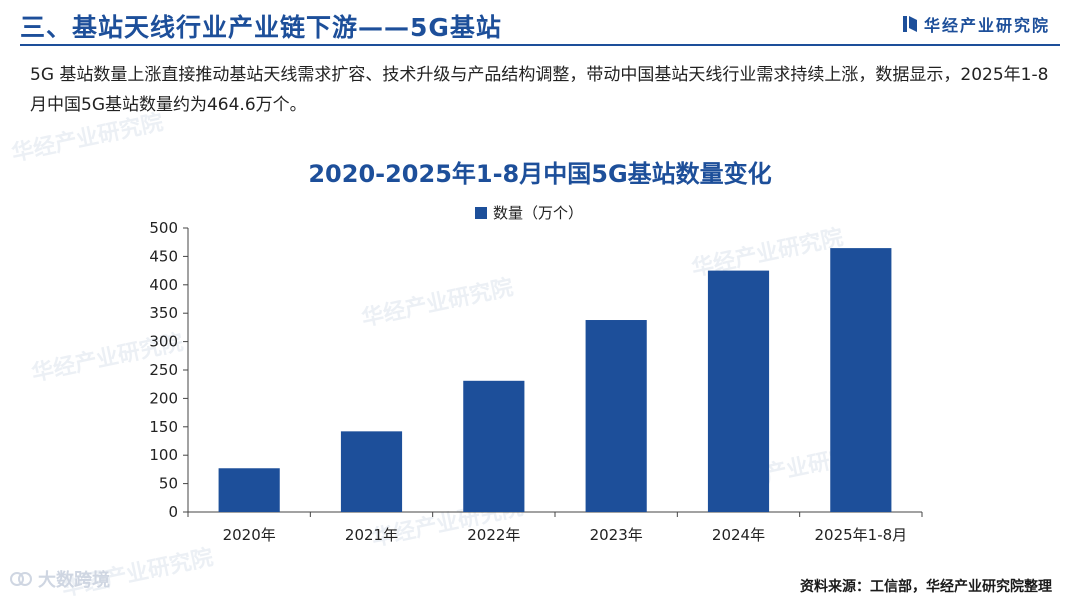 The width and height of the screenshot is (1080, 601). What do you see at coordinates (163, 398) in the screenshot?
I see `y-tick-label: 200` at bounding box center [163, 398].